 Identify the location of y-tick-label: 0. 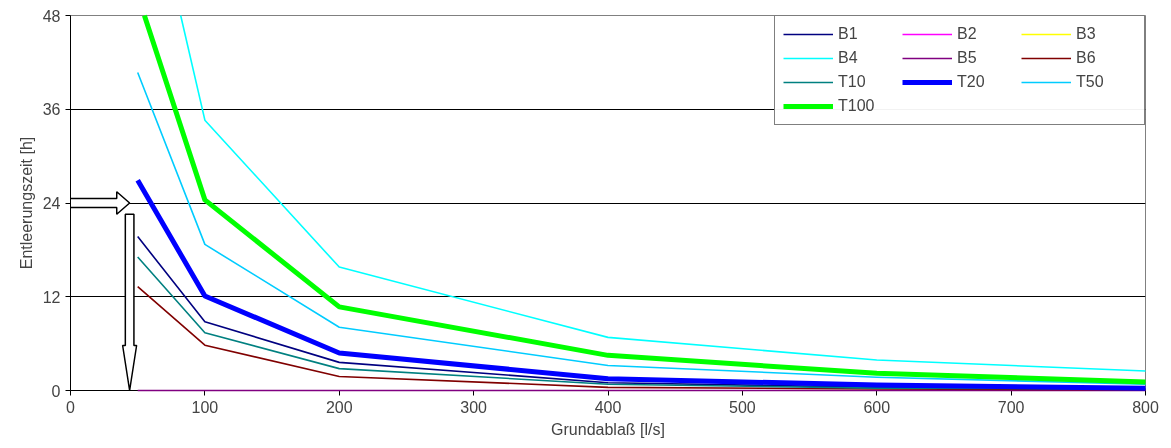
(56, 391).